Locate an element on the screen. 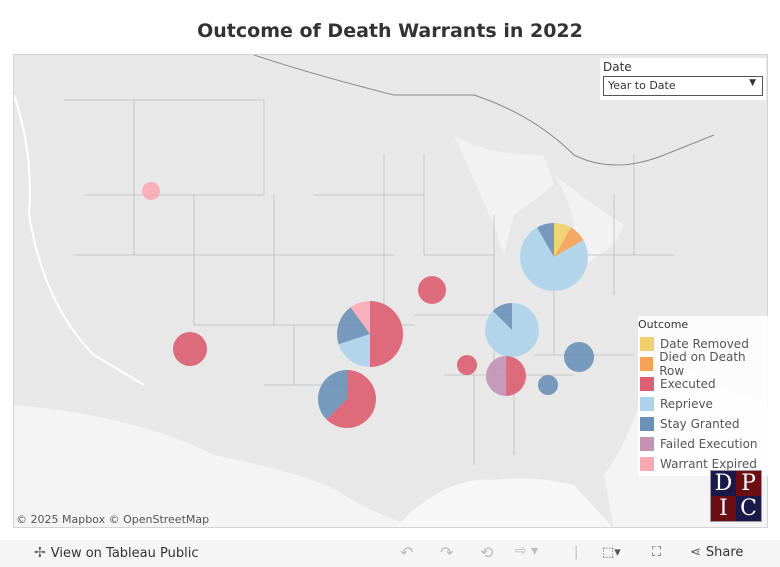 Image resolution: width=780 pixels, height=567 pixels. legend-item: Failed Execution is located at coordinates (703, 444).